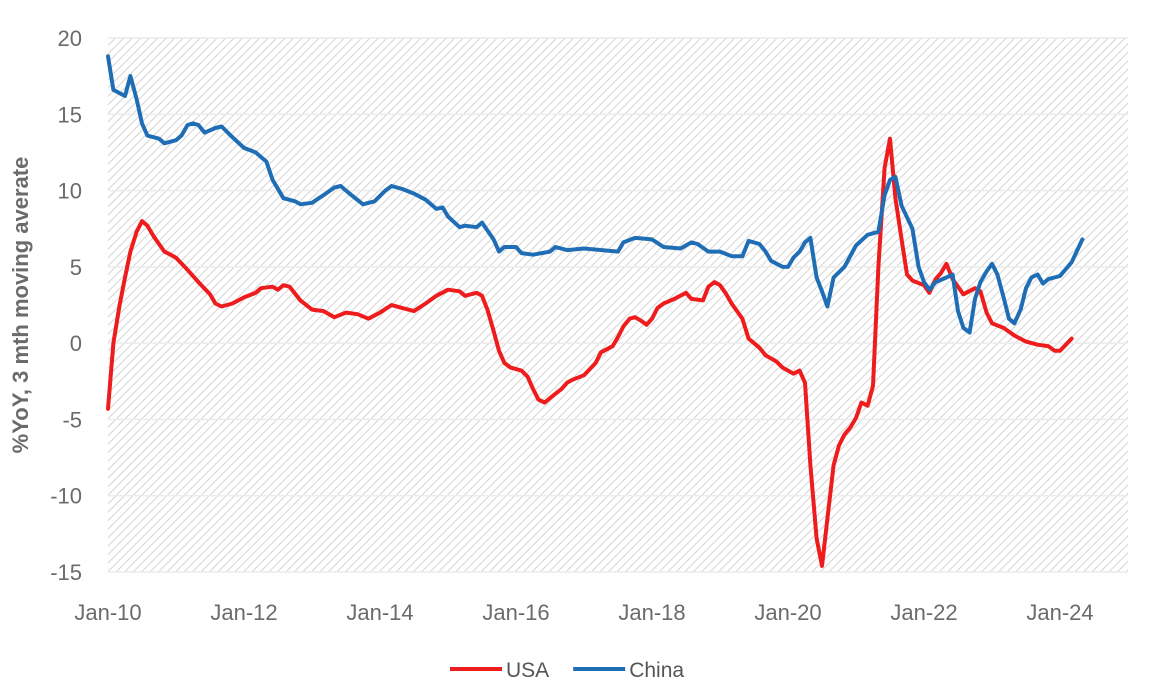 The width and height of the screenshot is (1157, 692). Describe the element at coordinates (1059, 612) in the screenshot. I see `x-tick-label: Jan-24` at that location.